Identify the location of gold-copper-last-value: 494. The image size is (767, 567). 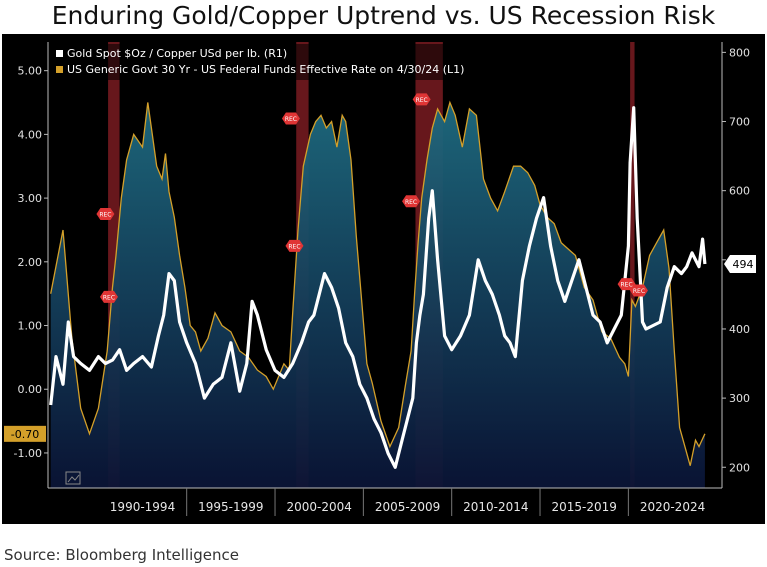
(743, 264).